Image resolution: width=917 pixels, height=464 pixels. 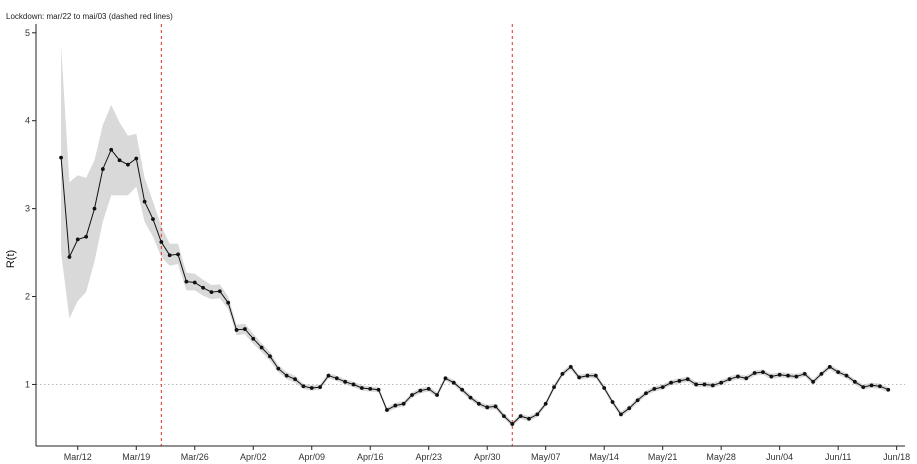 What do you see at coordinates (546, 457) in the screenshot?
I see `x-tick-label: May/07` at bounding box center [546, 457].